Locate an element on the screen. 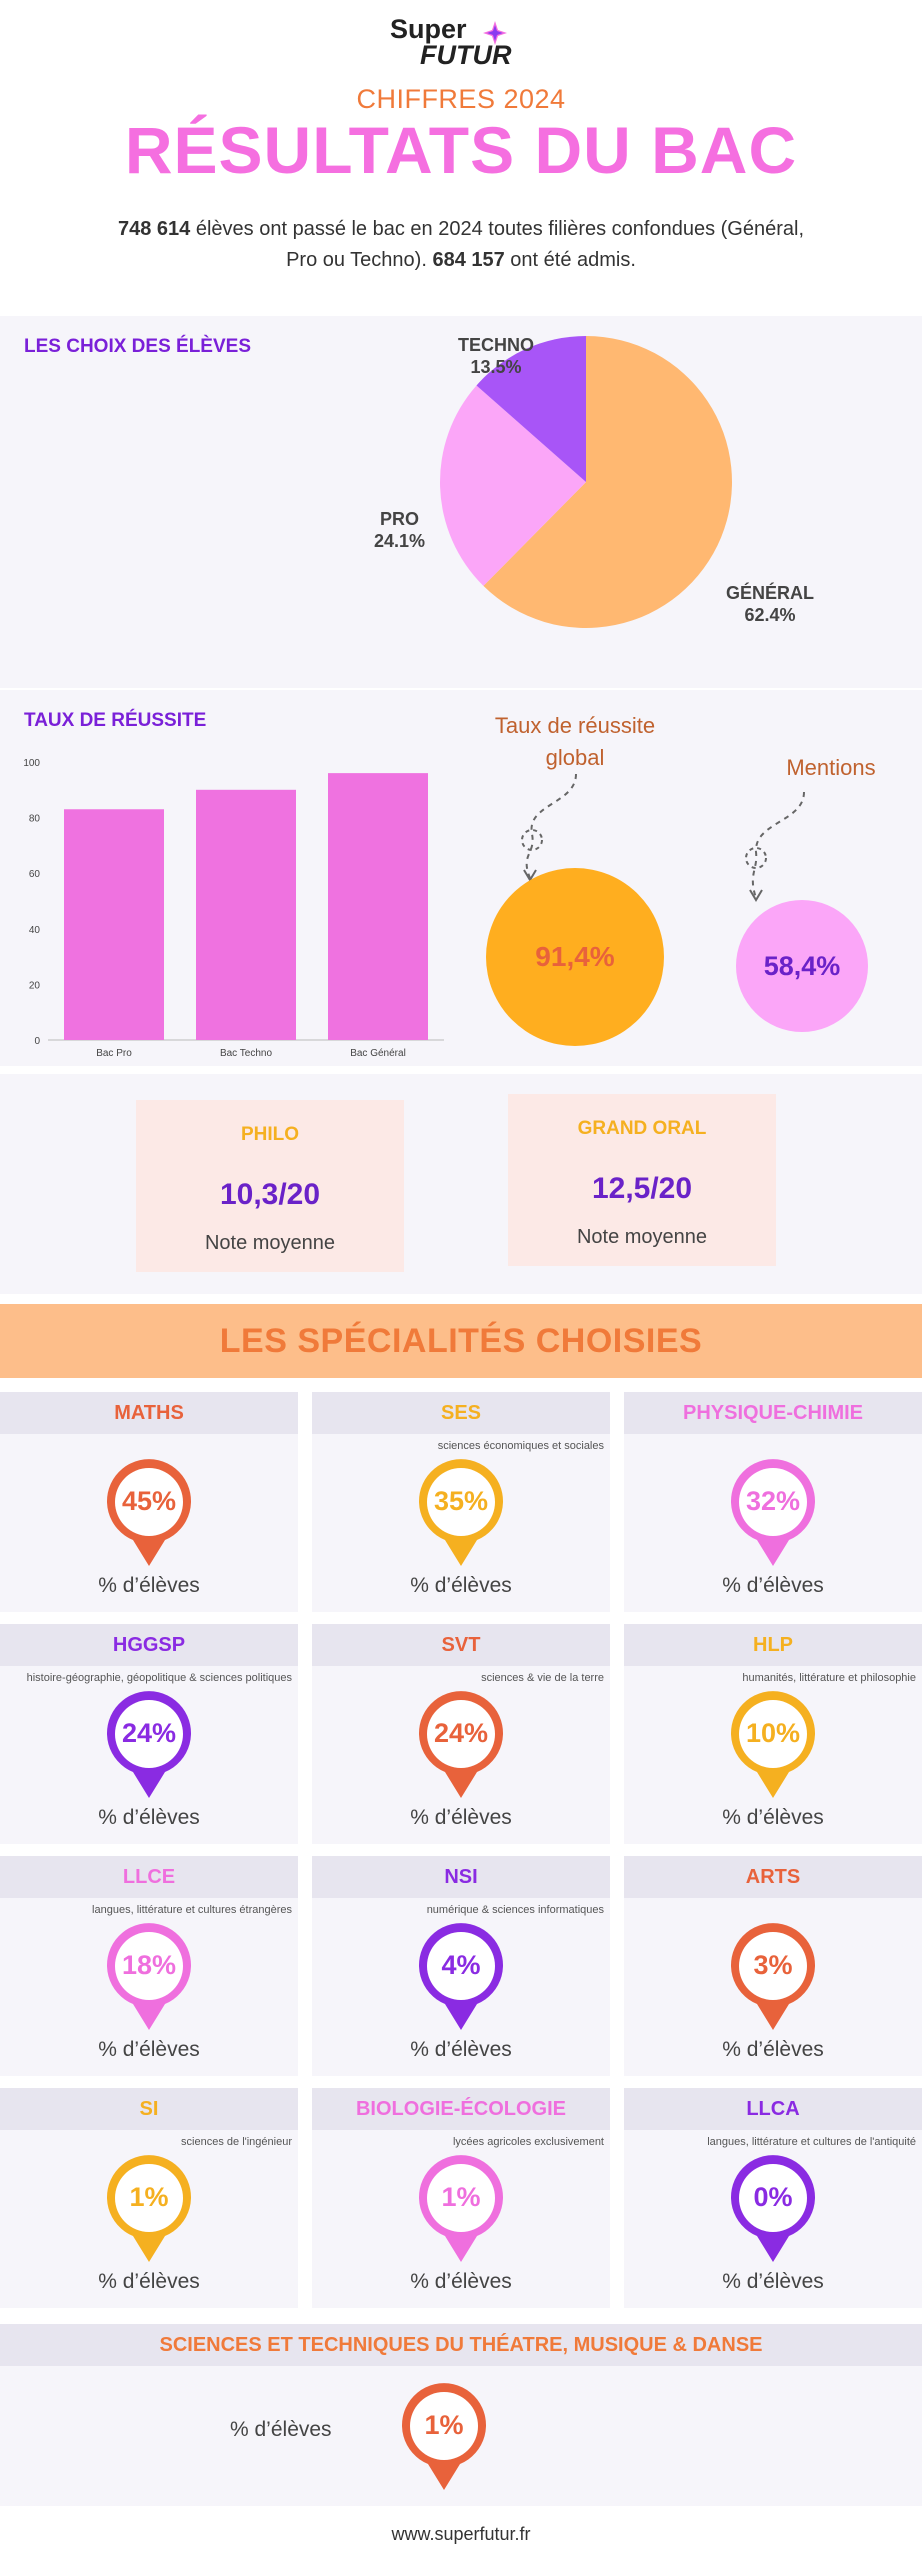 This screenshot has height=2560, width=922. specialty-pin: 18% is located at coordinates (149, 1976).